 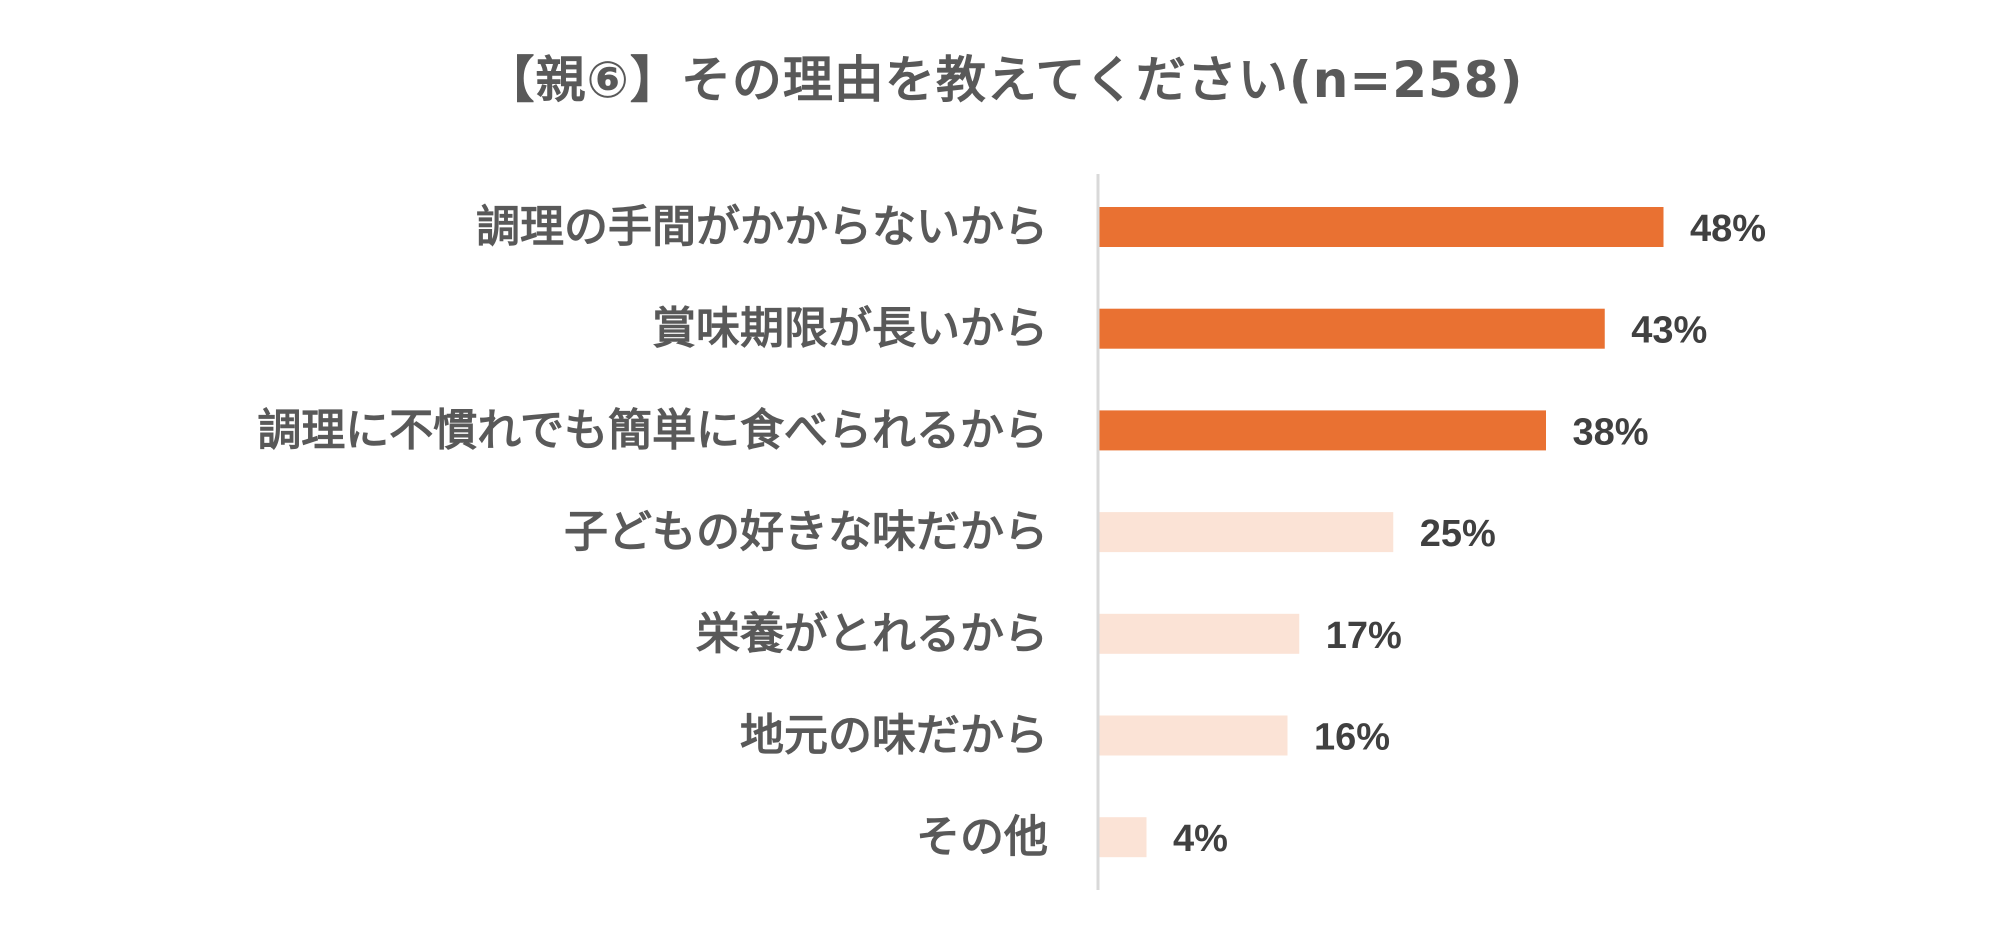 I want to click on category-label-5: 地元の味だから, so click(x=894, y=735).